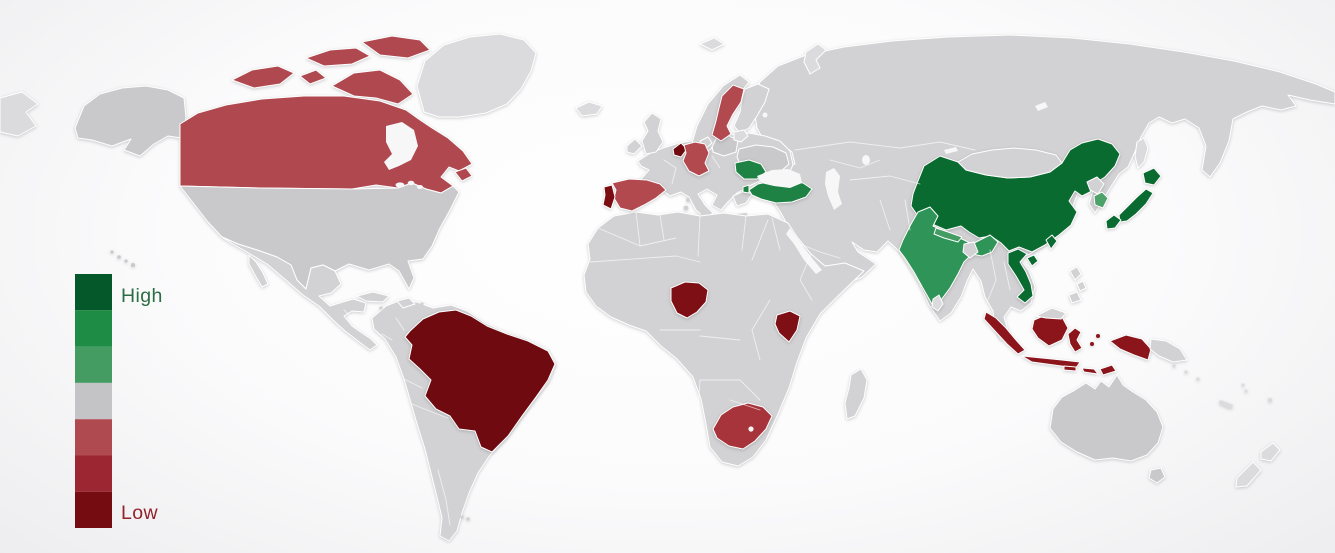  What do you see at coordinates (1032, 260) in the screenshot?
I see `country-china` at bounding box center [1032, 260].